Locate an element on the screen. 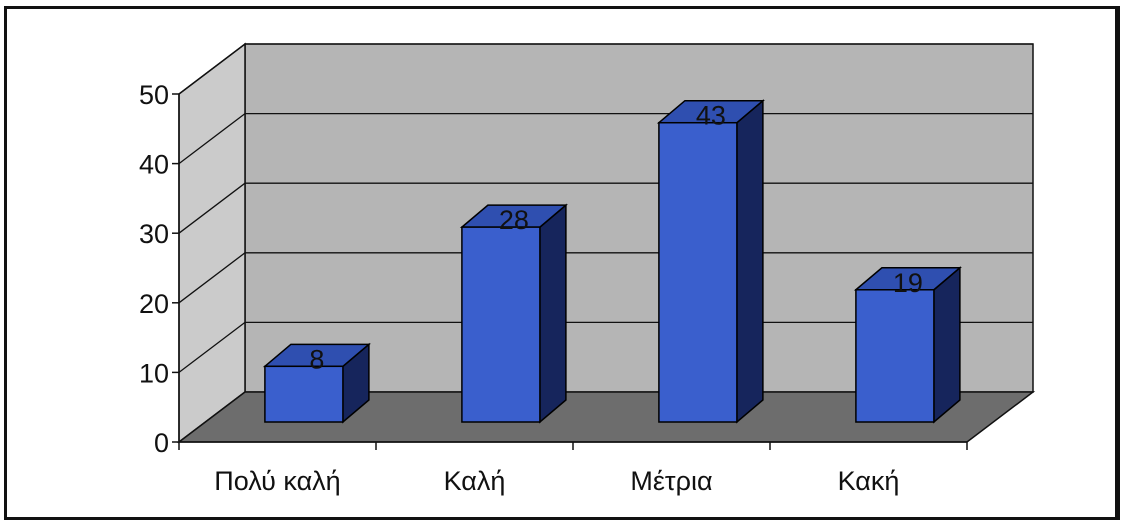 The width and height of the screenshot is (1126, 527). y-tick-label-50: 50 is located at coordinates (154, 95).